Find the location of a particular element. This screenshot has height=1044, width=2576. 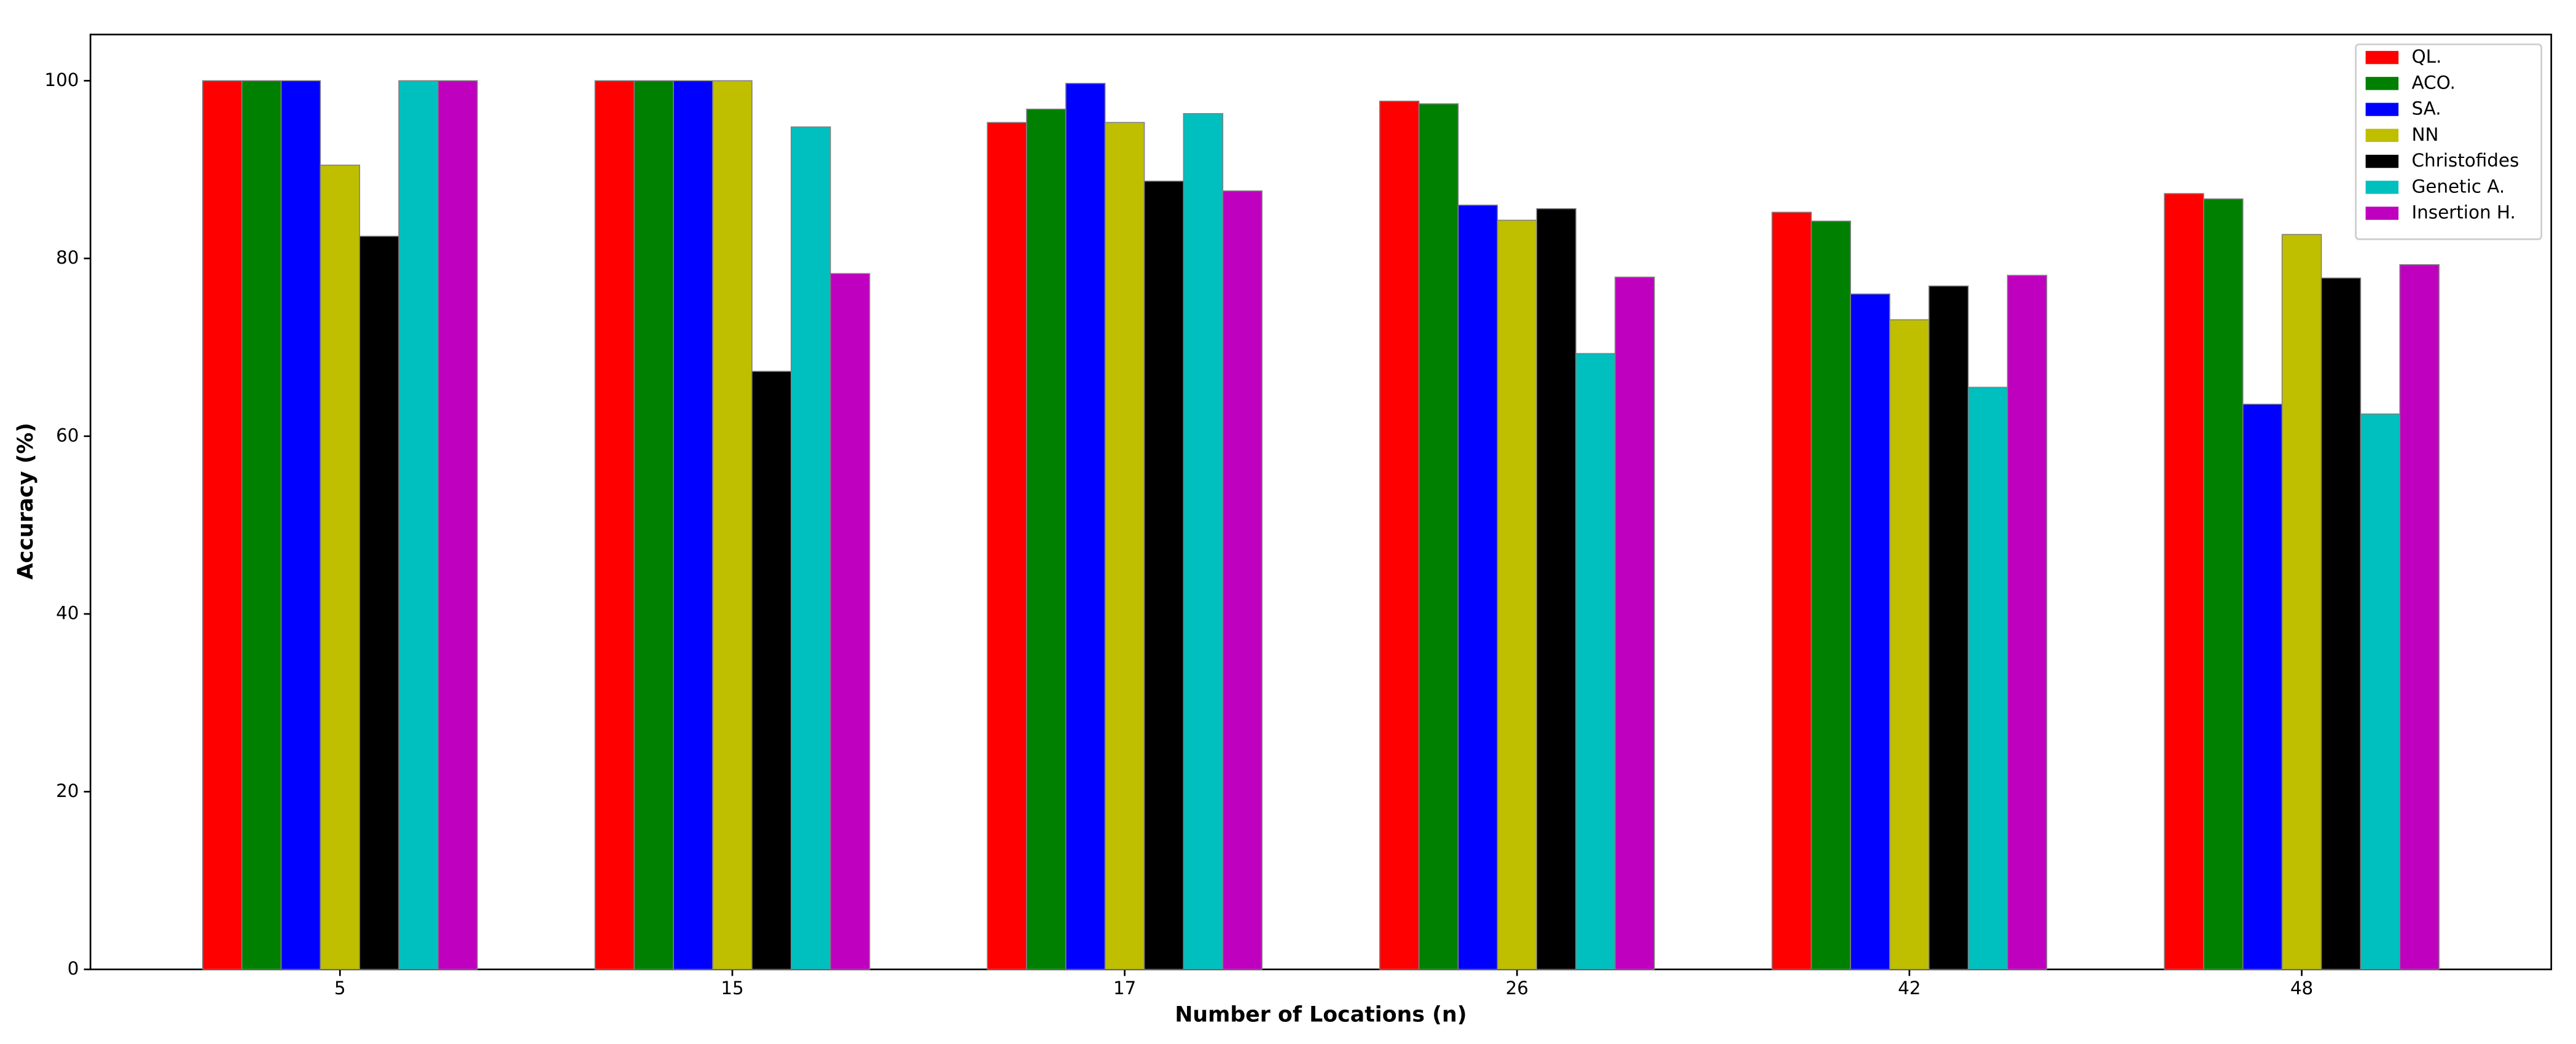

x-tick-label: 5 is located at coordinates (340, 989).